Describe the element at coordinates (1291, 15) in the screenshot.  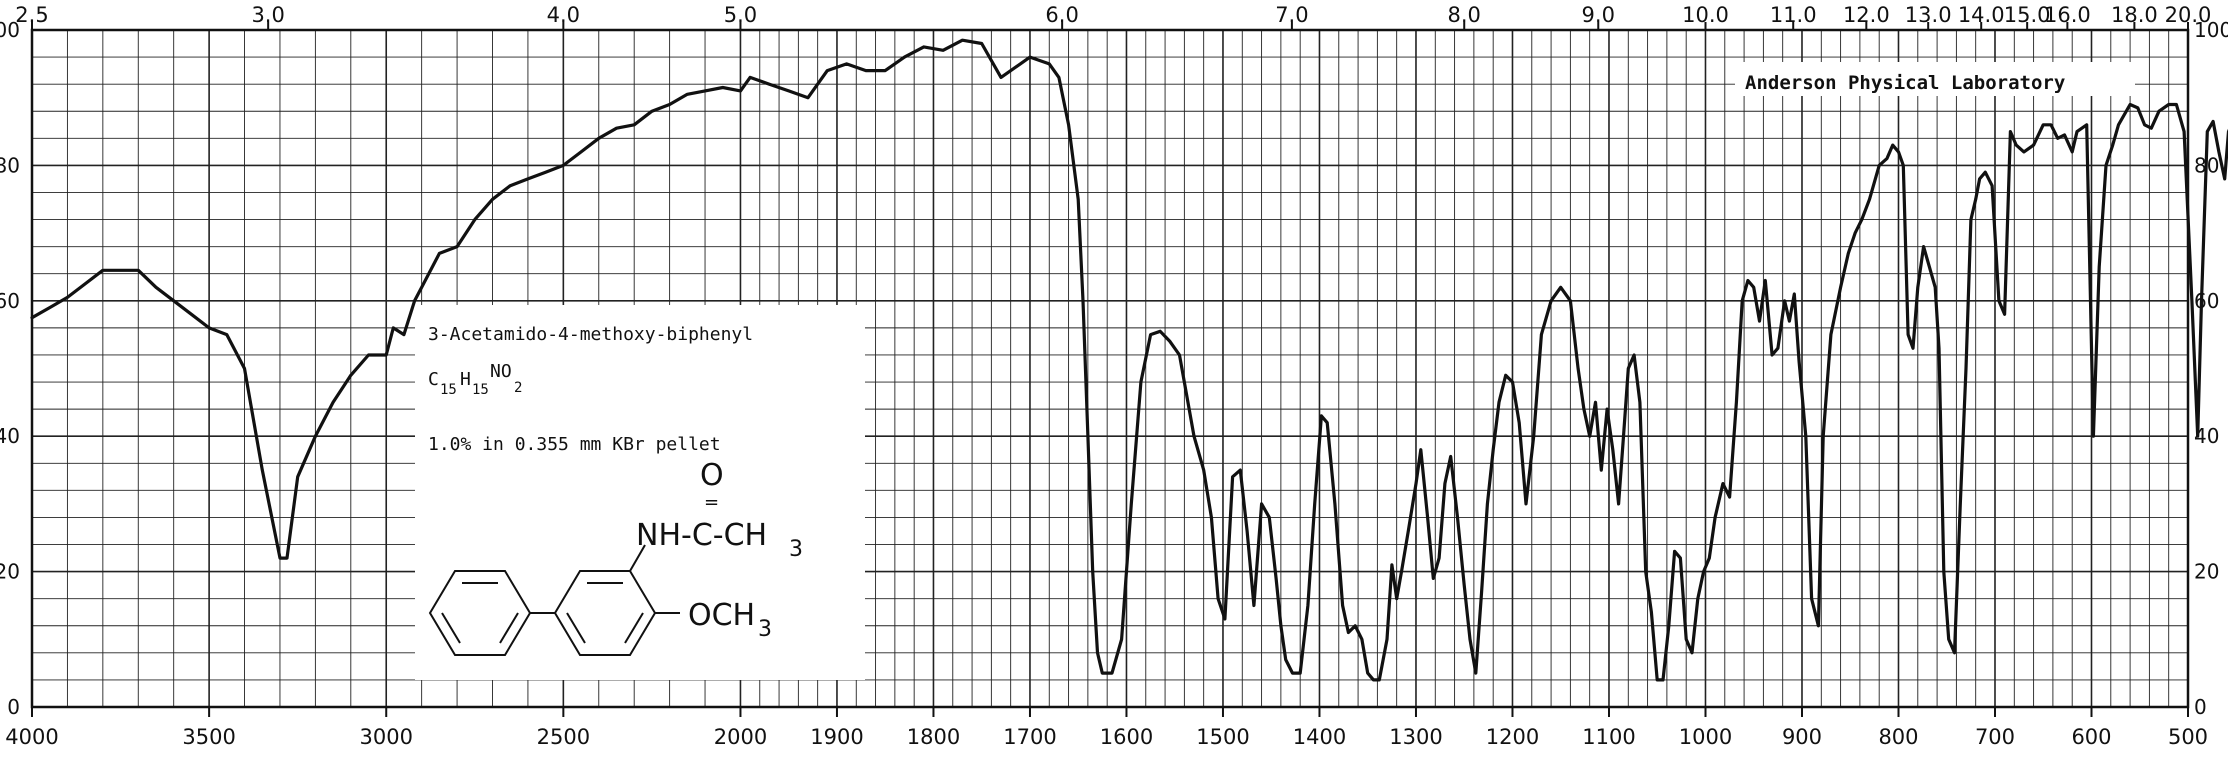
I see `top-tick-label: 7.0` at that location.